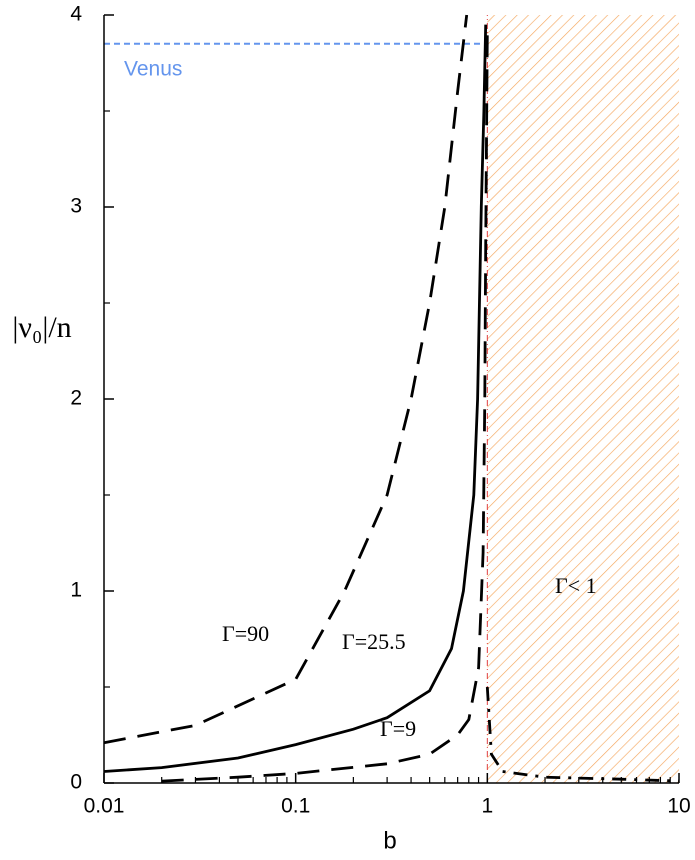 The height and width of the screenshot is (860, 695). I want to click on x-tick-label: 10, so click(678, 806).